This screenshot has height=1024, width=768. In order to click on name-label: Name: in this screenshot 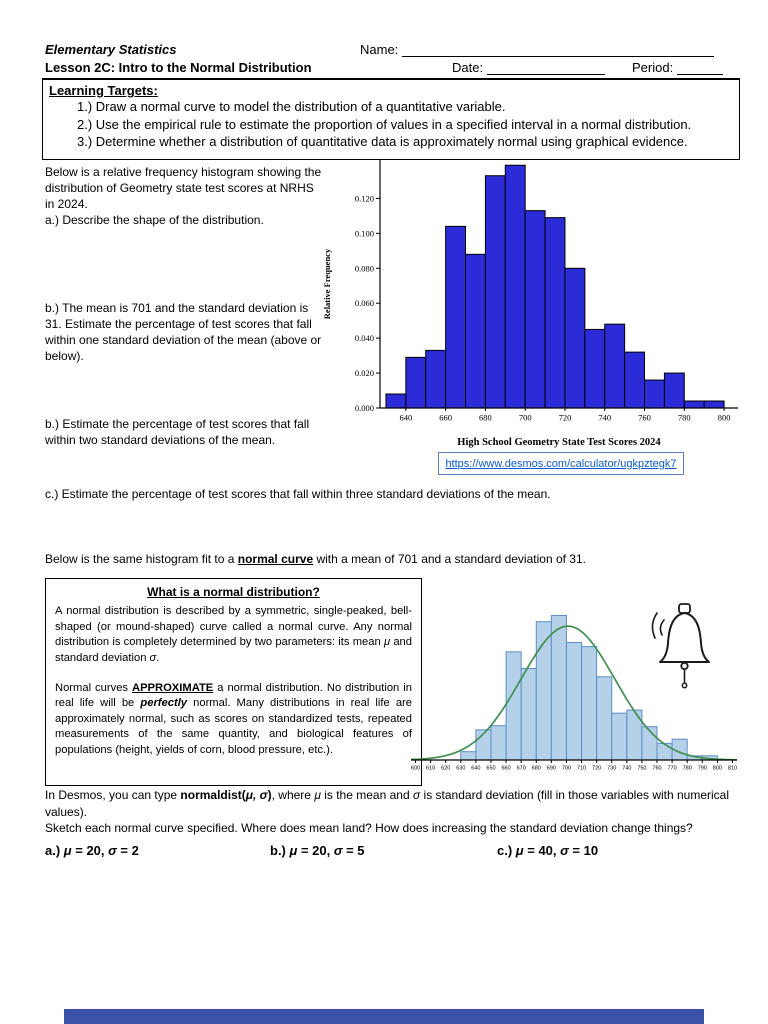, I will do `click(379, 49)`.